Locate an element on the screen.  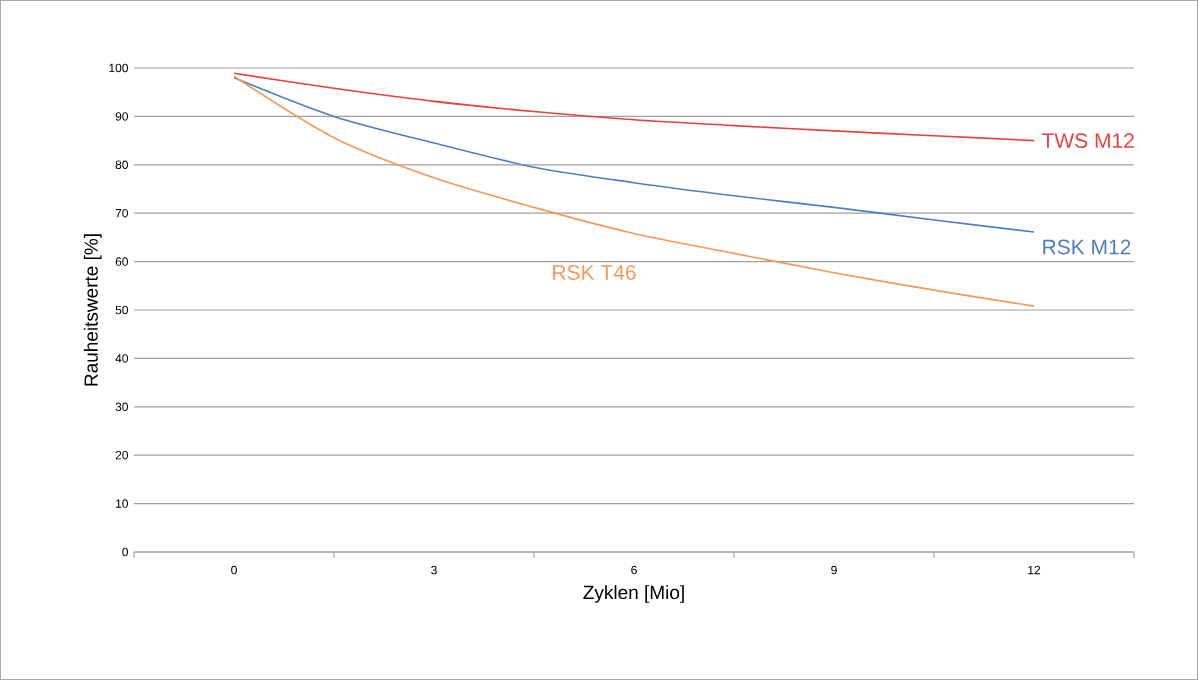
y-tick-label: 30 is located at coordinates (122, 407).